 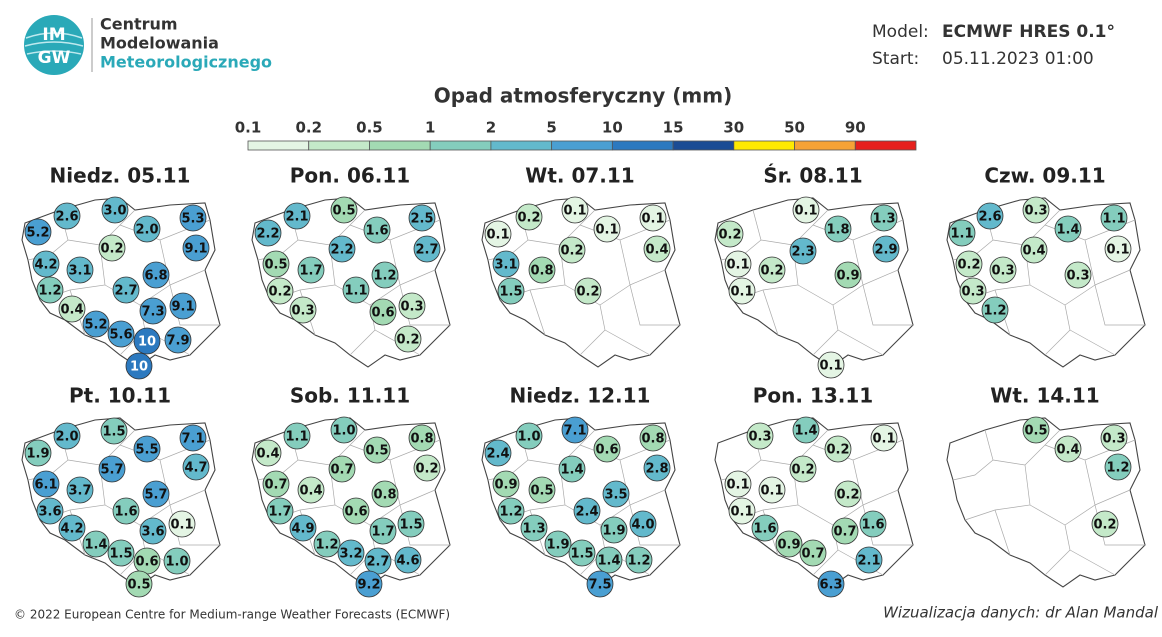 I want to click on station: 0.6, so click(x=383, y=312).